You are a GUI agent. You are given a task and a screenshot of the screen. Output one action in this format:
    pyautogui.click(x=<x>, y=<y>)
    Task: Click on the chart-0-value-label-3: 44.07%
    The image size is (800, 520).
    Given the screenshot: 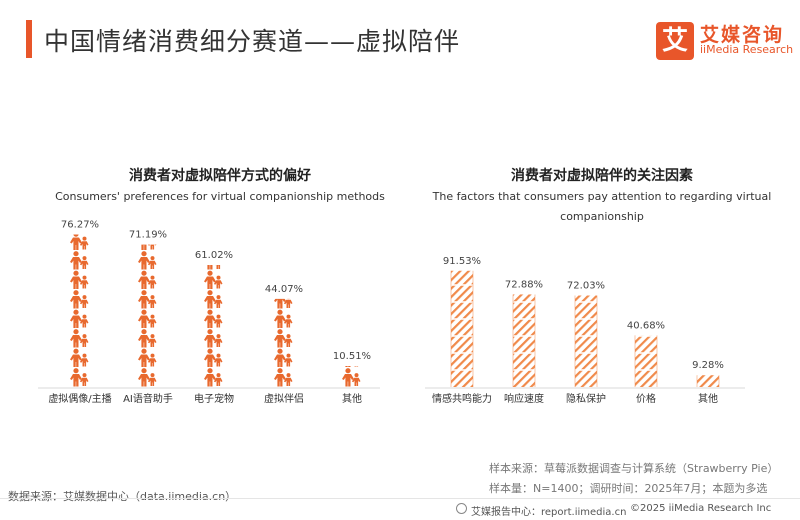 What is the action you would take?
    pyautogui.click(x=284, y=289)
    